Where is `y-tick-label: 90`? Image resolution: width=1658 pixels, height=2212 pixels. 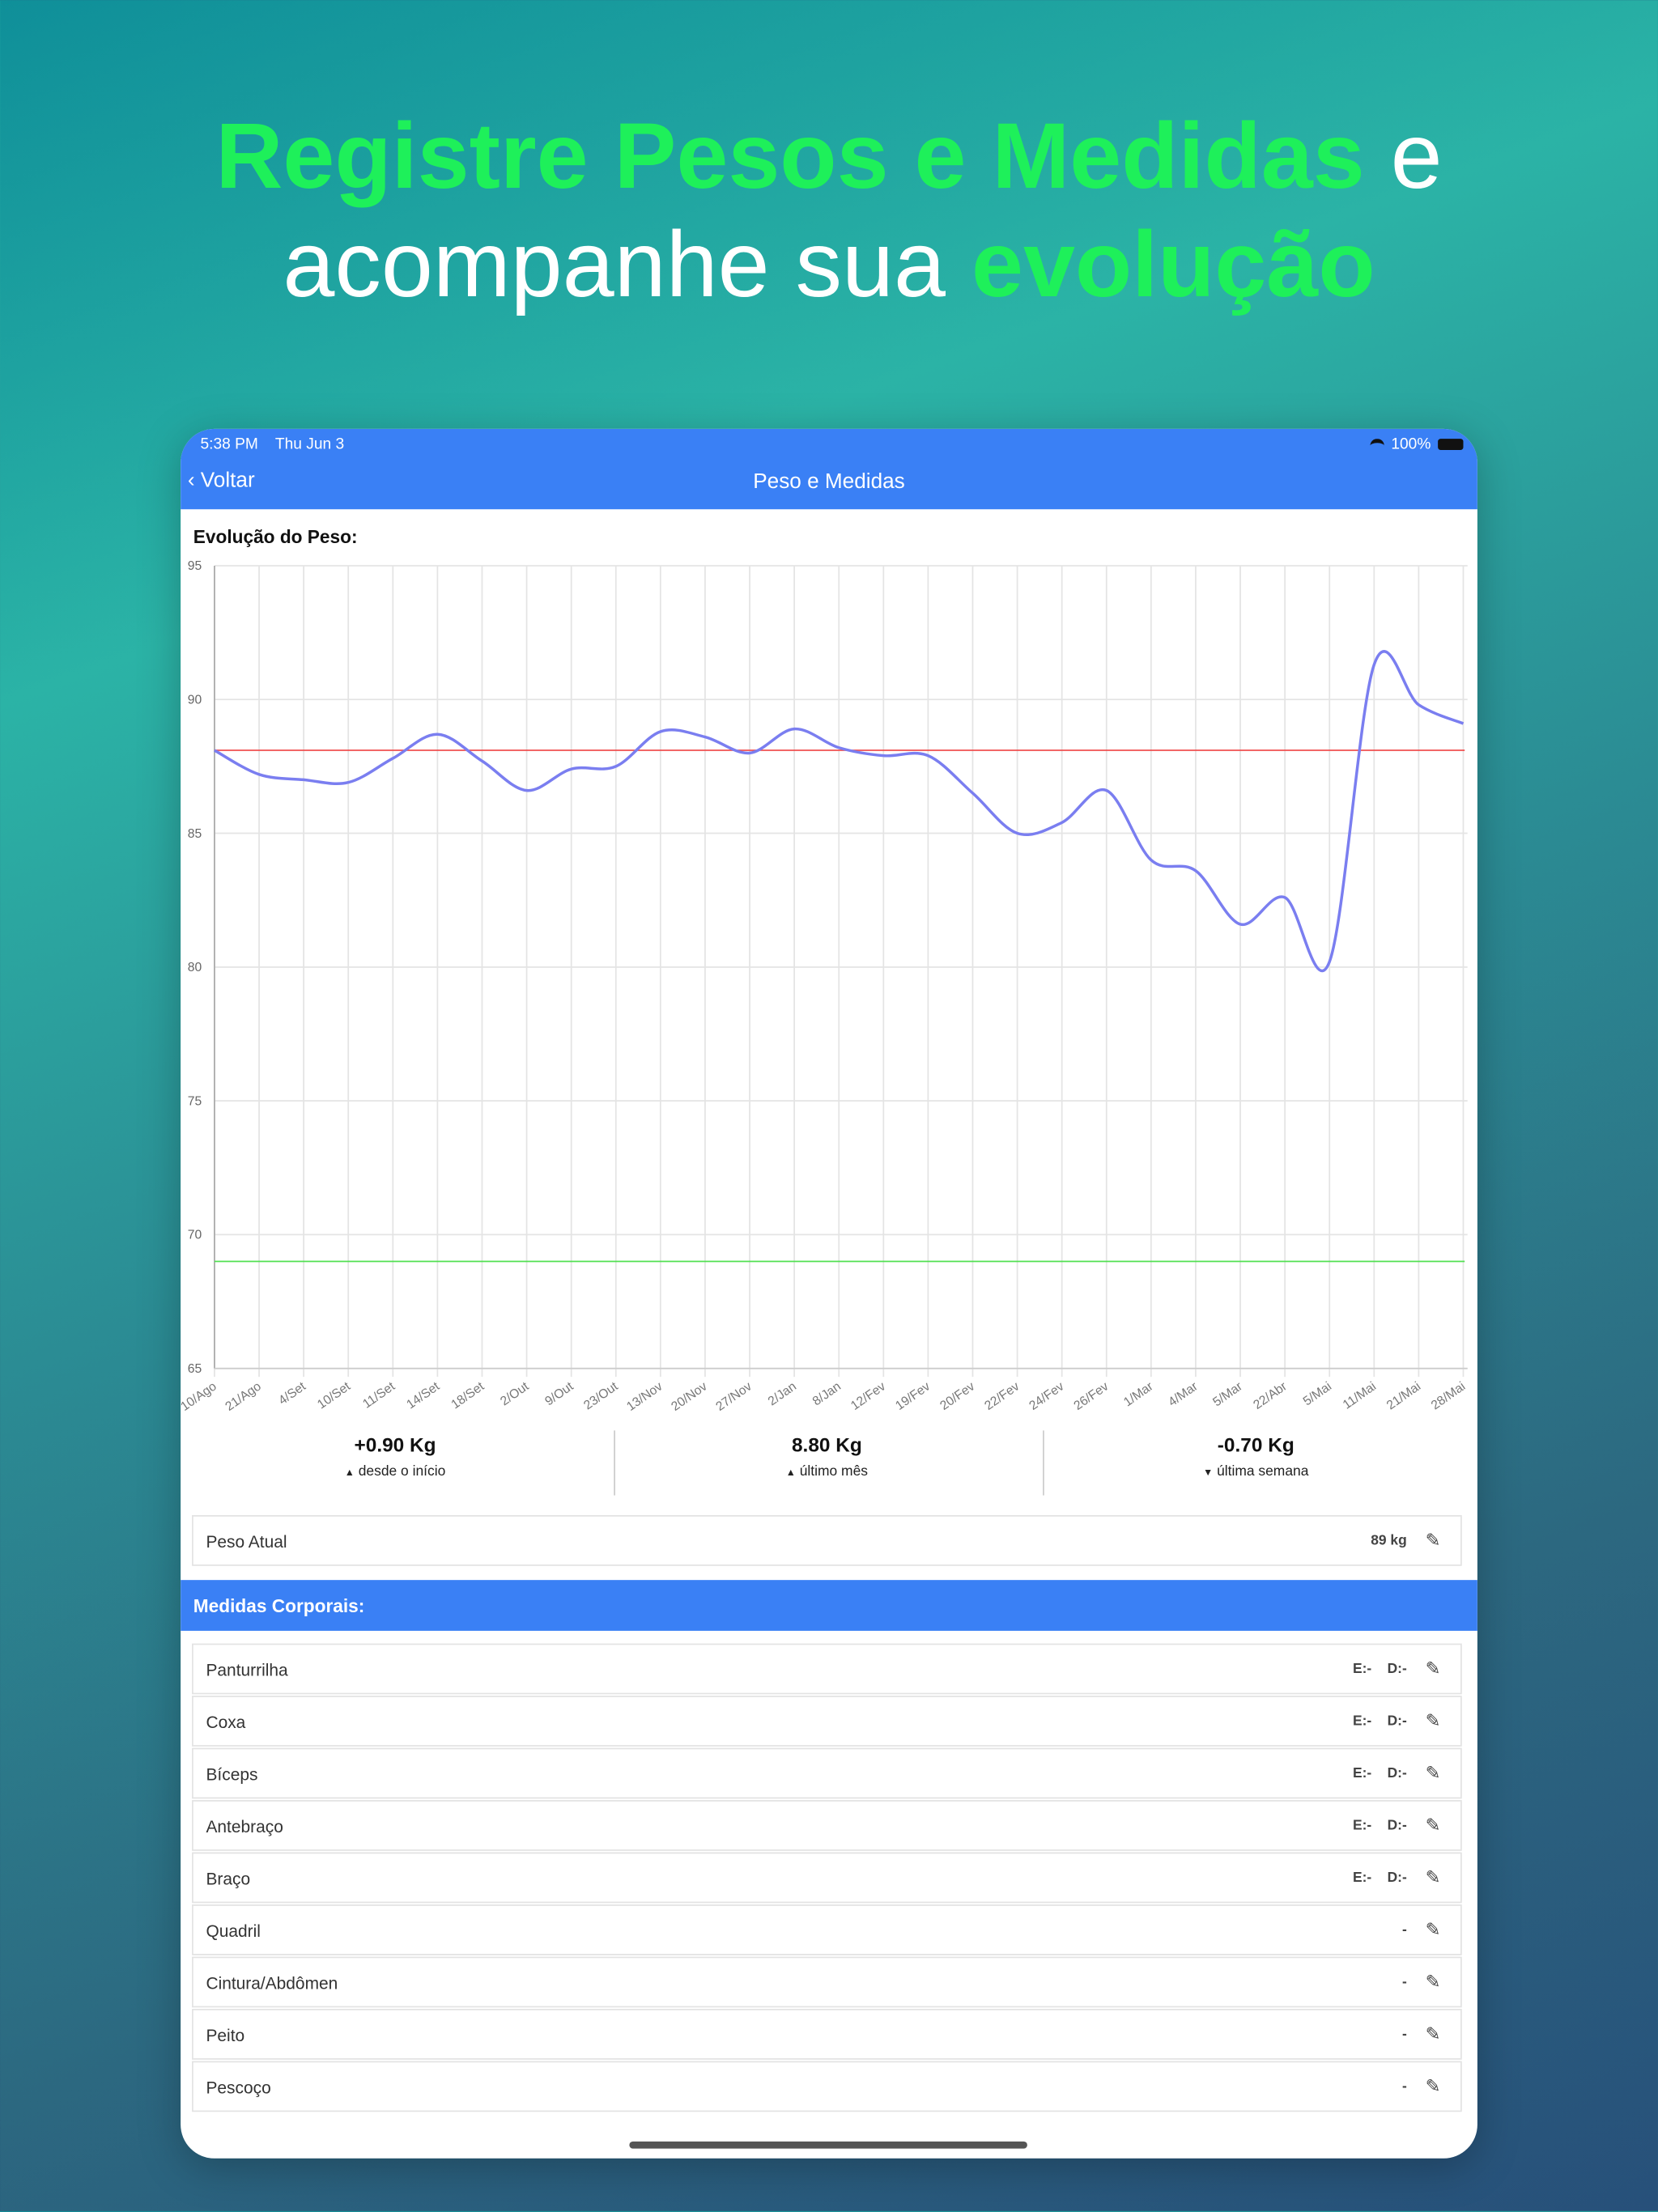
y-tick-label: 90 is located at coordinates (195, 700).